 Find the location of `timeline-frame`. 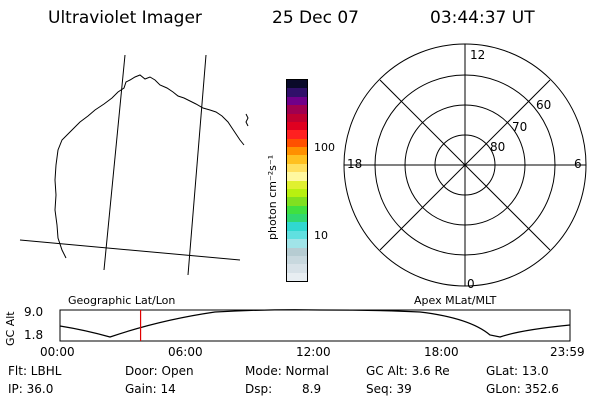

timeline-frame is located at coordinates (315, 325).